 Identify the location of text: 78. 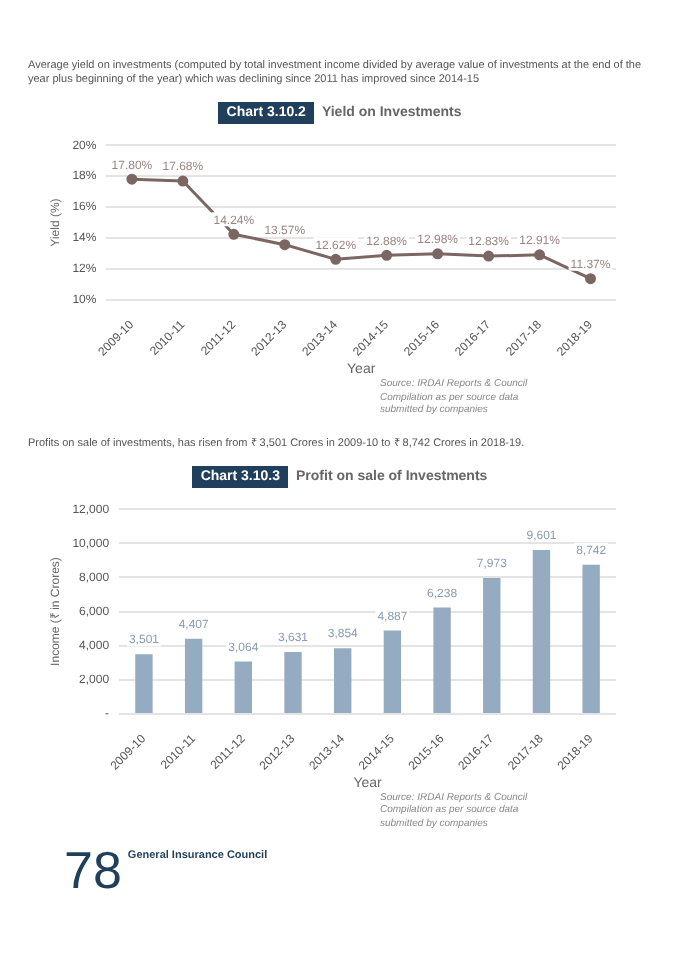
(93, 869).